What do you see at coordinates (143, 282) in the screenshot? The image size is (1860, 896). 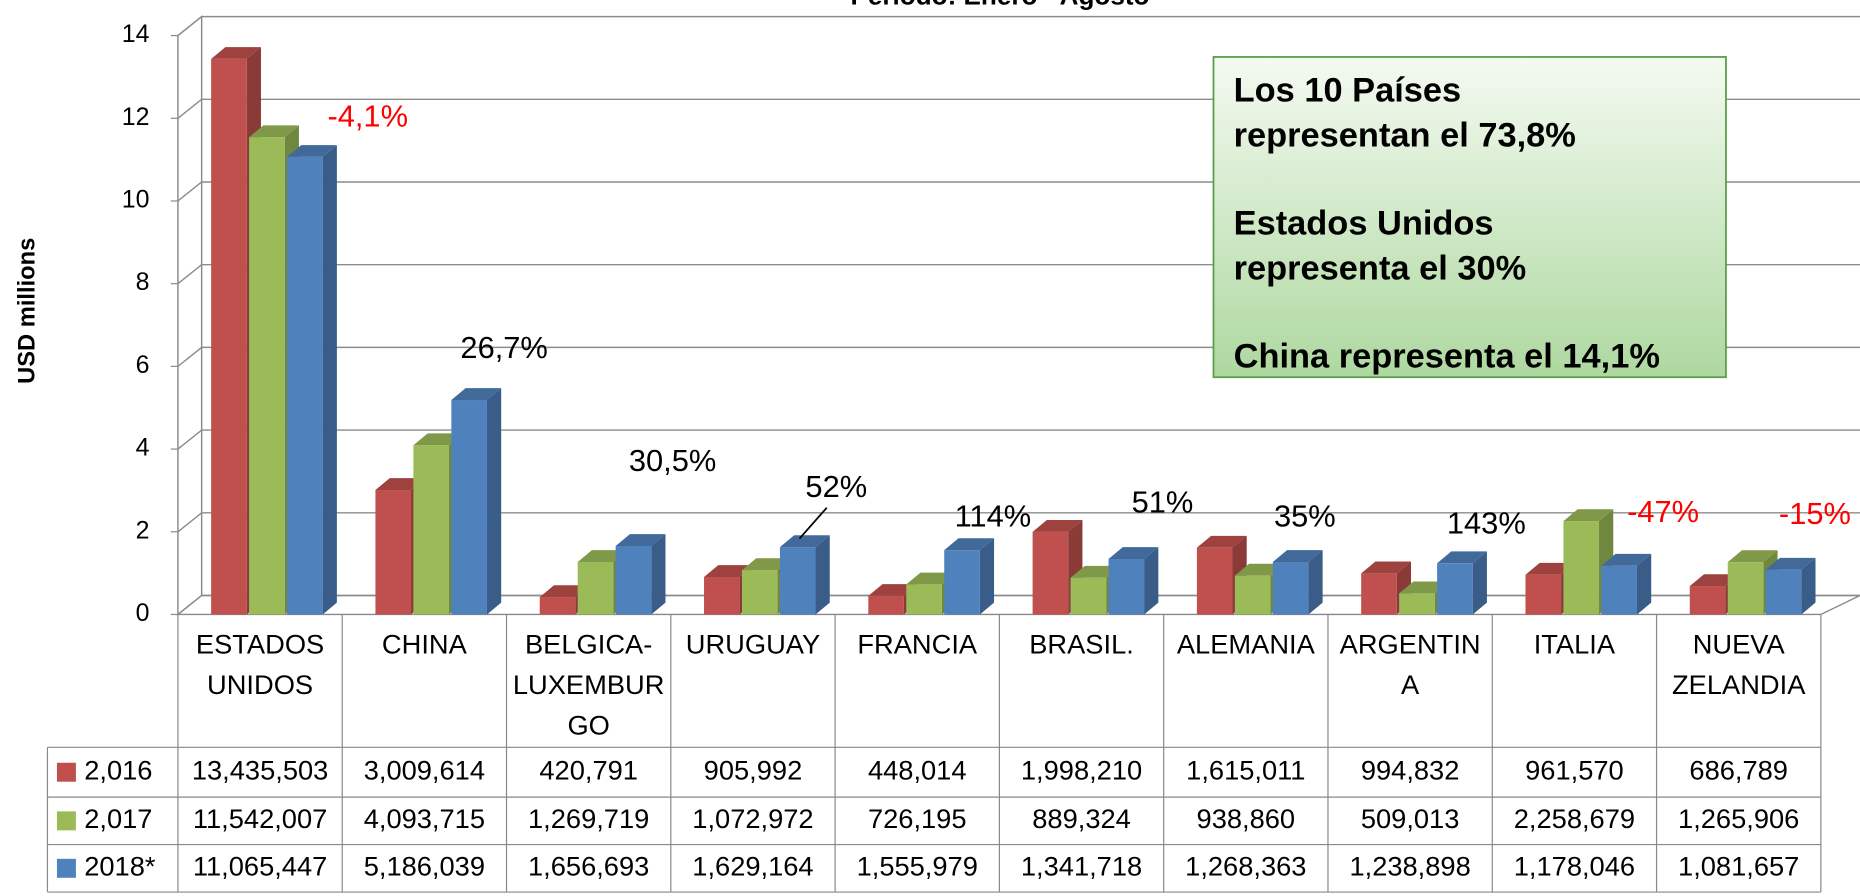 I see `y-tick-label: 8` at bounding box center [143, 282].